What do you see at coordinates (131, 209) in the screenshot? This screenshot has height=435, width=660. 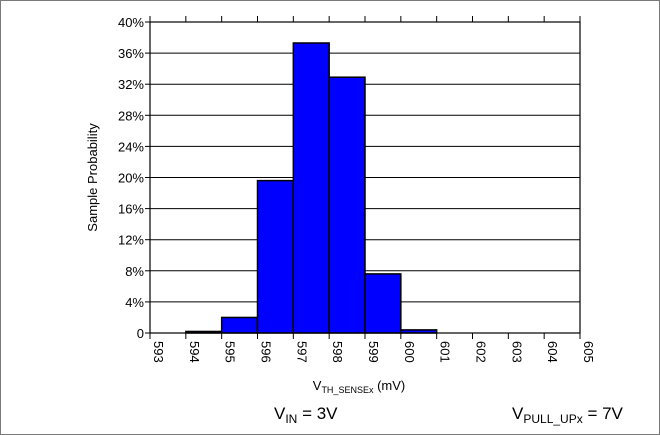 I see `y-tick-label-4: 16%` at bounding box center [131, 209].